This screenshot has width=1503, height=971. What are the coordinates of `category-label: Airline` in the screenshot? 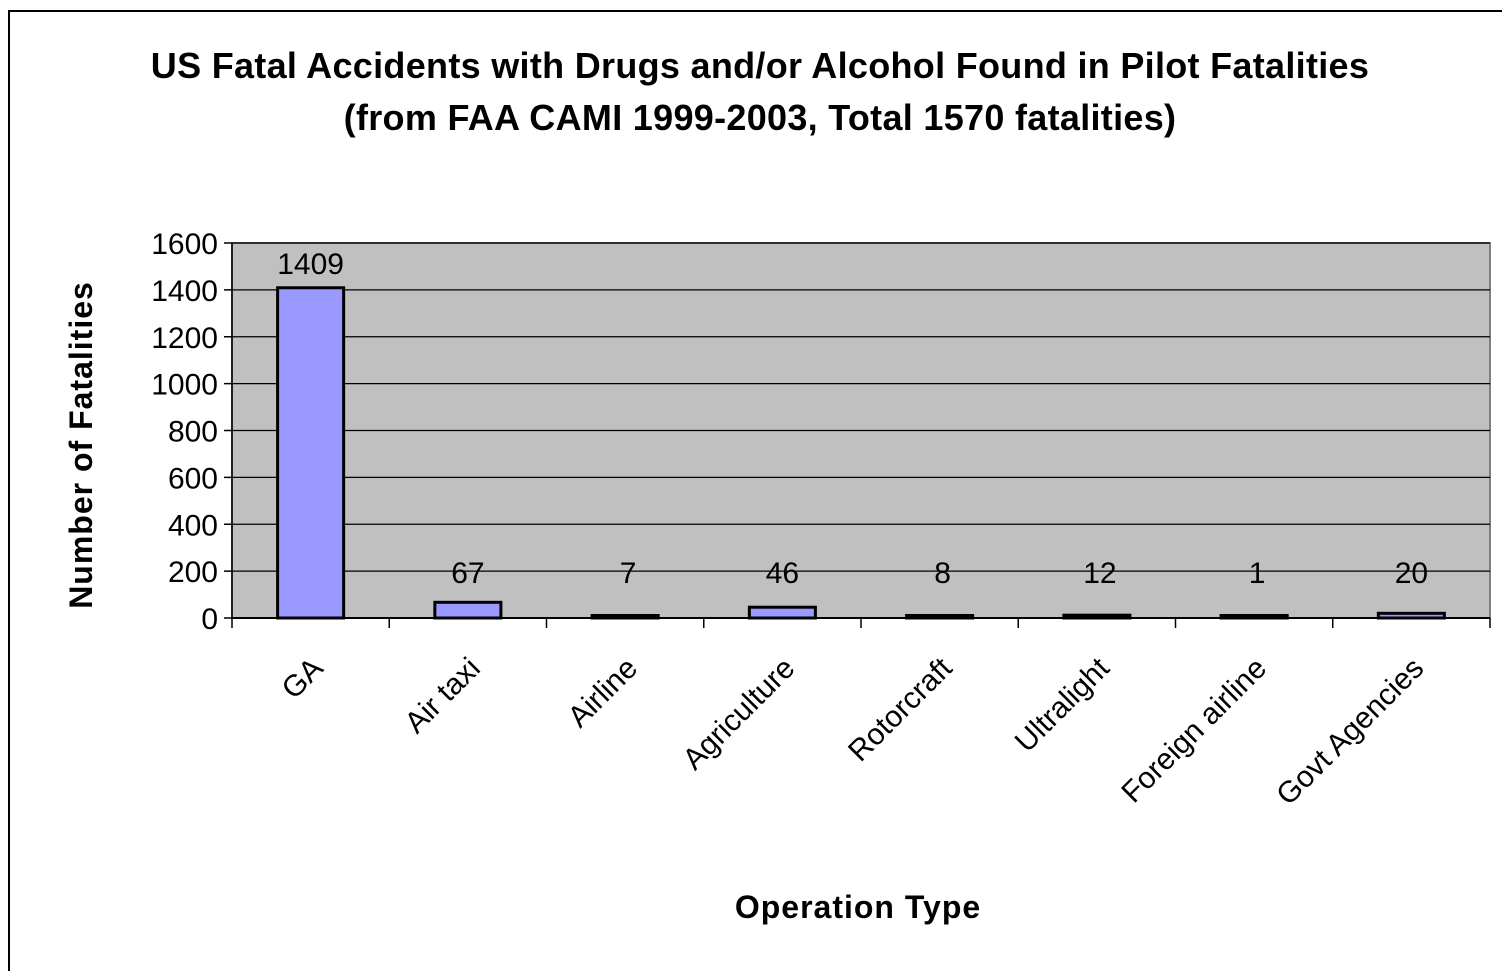 It's located at (603, 693).